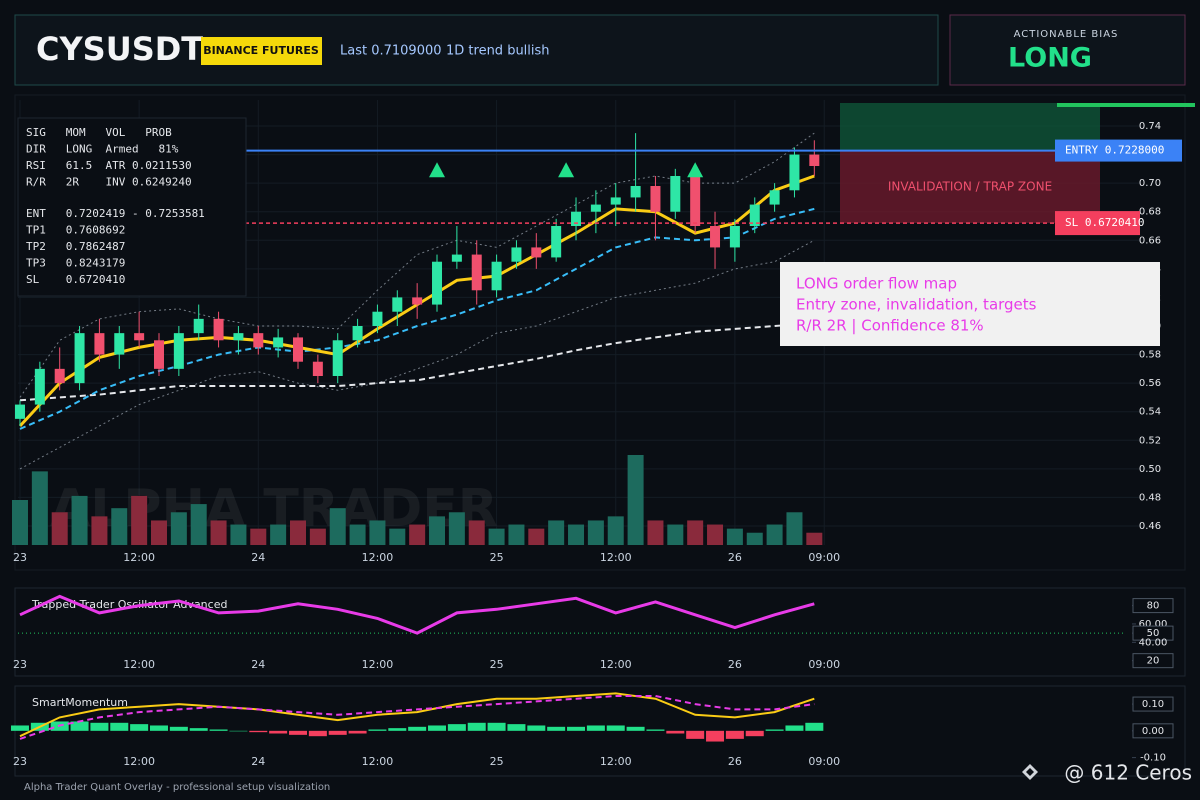 The height and width of the screenshot is (800, 1200). I want to click on y-tick-label: 0.54, so click(1150, 412).